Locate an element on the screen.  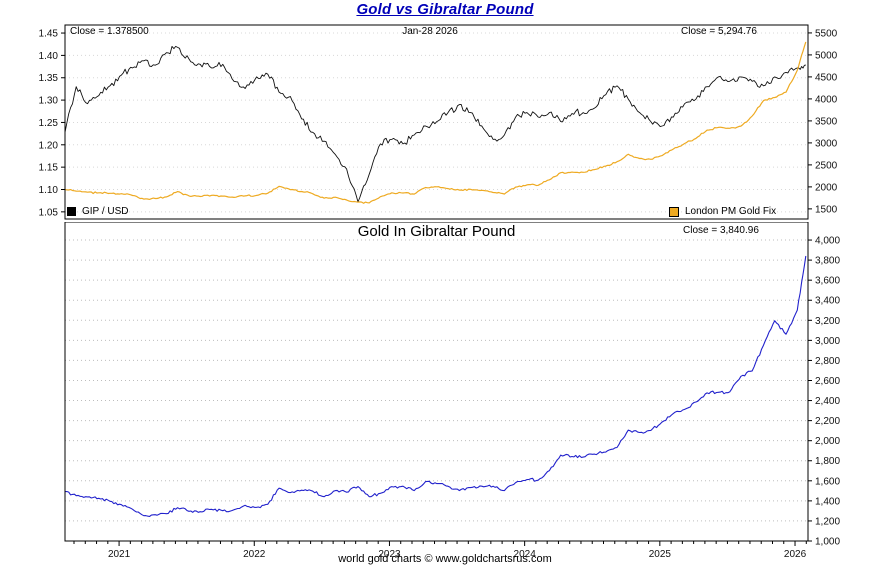
axis-tick-label: 2,000 is located at coordinates (827, 441).